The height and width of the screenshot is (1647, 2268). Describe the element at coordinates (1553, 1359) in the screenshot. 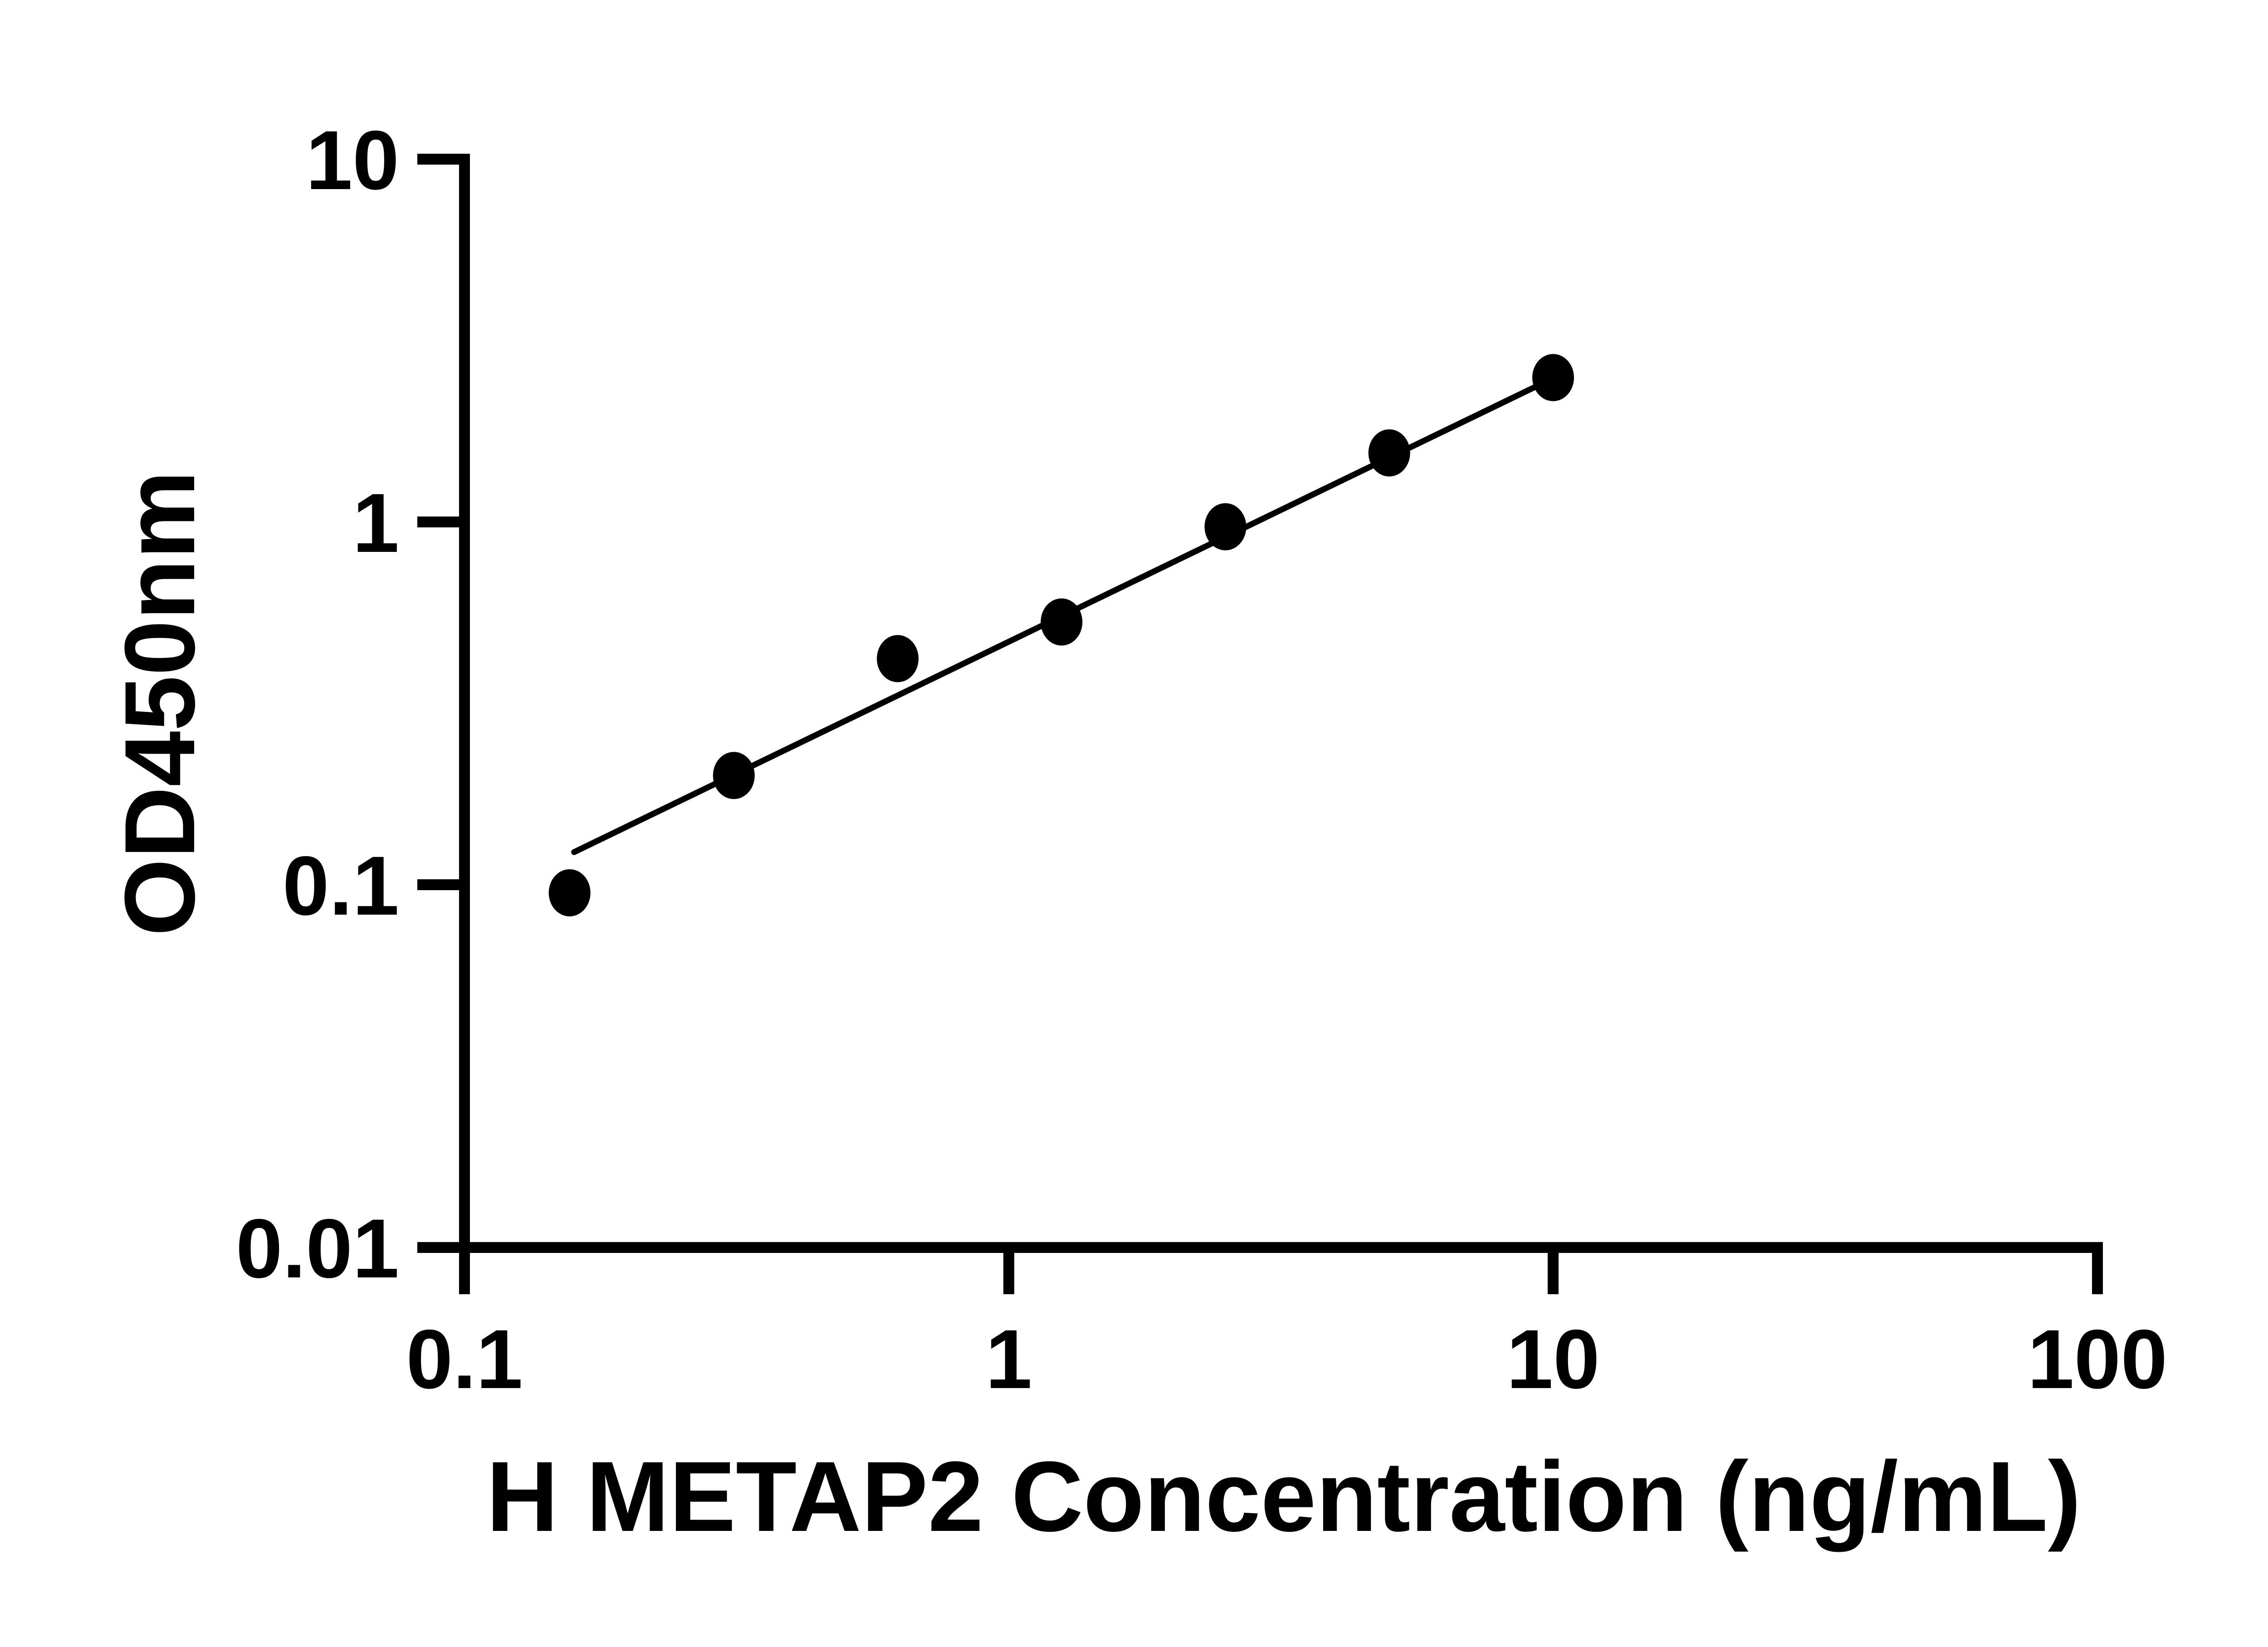

I see `x-axis-tick-label: 10` at that location.